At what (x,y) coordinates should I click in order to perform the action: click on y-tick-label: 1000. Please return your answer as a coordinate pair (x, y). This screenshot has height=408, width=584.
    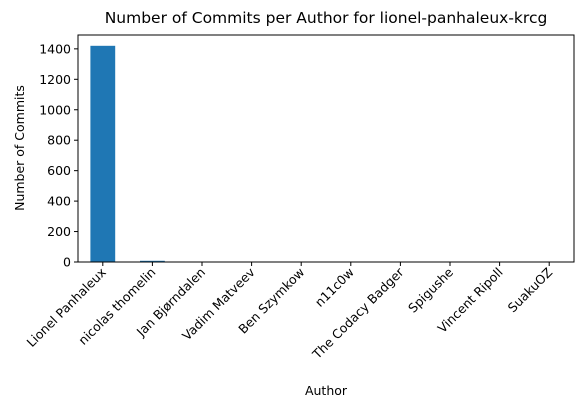
    Looking at the image, I should click on (55, 109).